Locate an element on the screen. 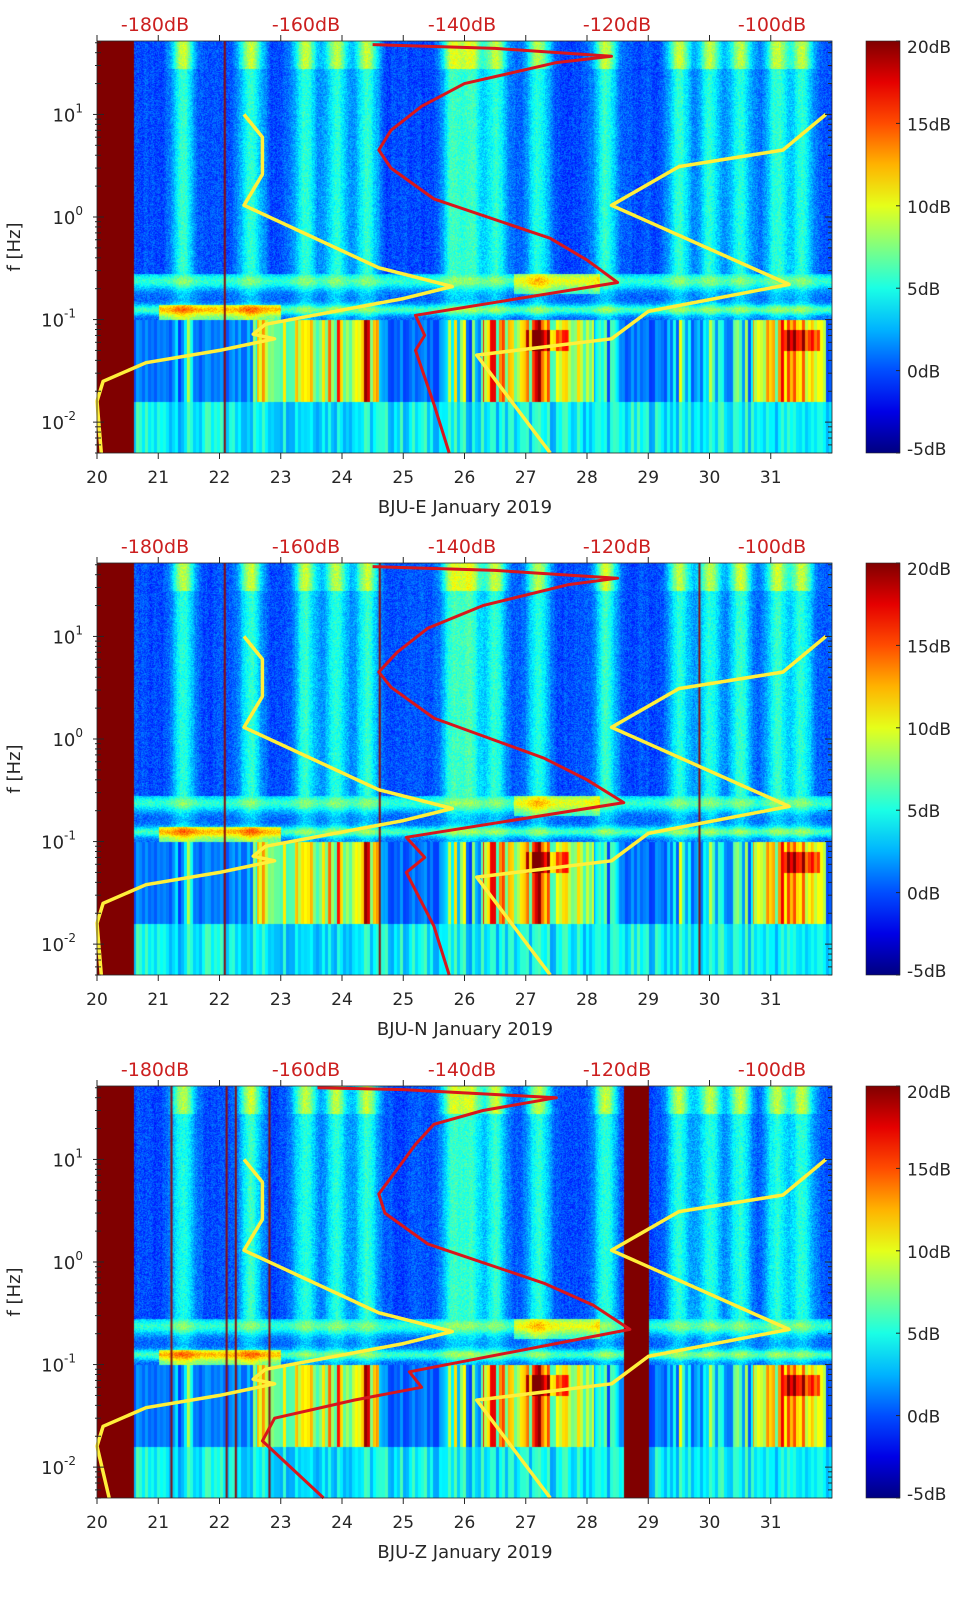  x-tick-label: 24 is located at coordinates (342, 1523).